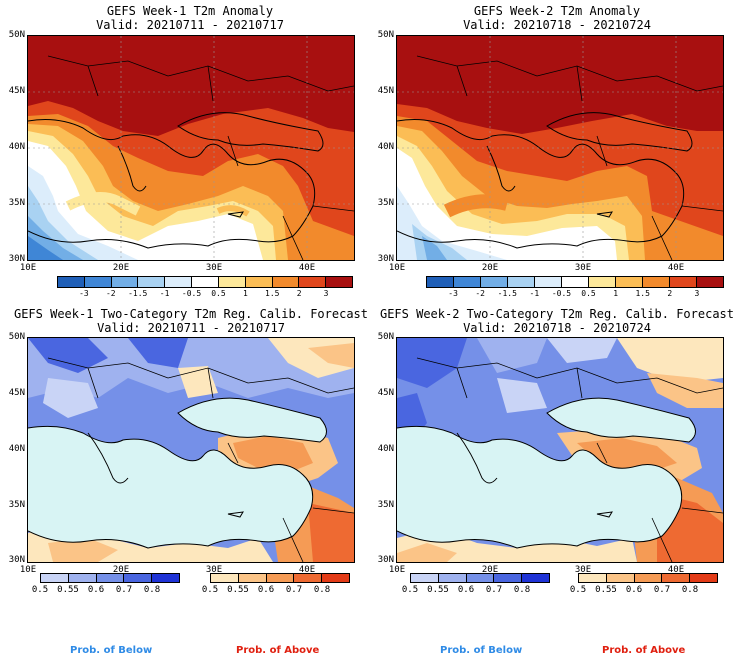  Describe the element at coordinates (583, 570) in the screenshot. I see `map4-lon-30e: 30E` at that location.